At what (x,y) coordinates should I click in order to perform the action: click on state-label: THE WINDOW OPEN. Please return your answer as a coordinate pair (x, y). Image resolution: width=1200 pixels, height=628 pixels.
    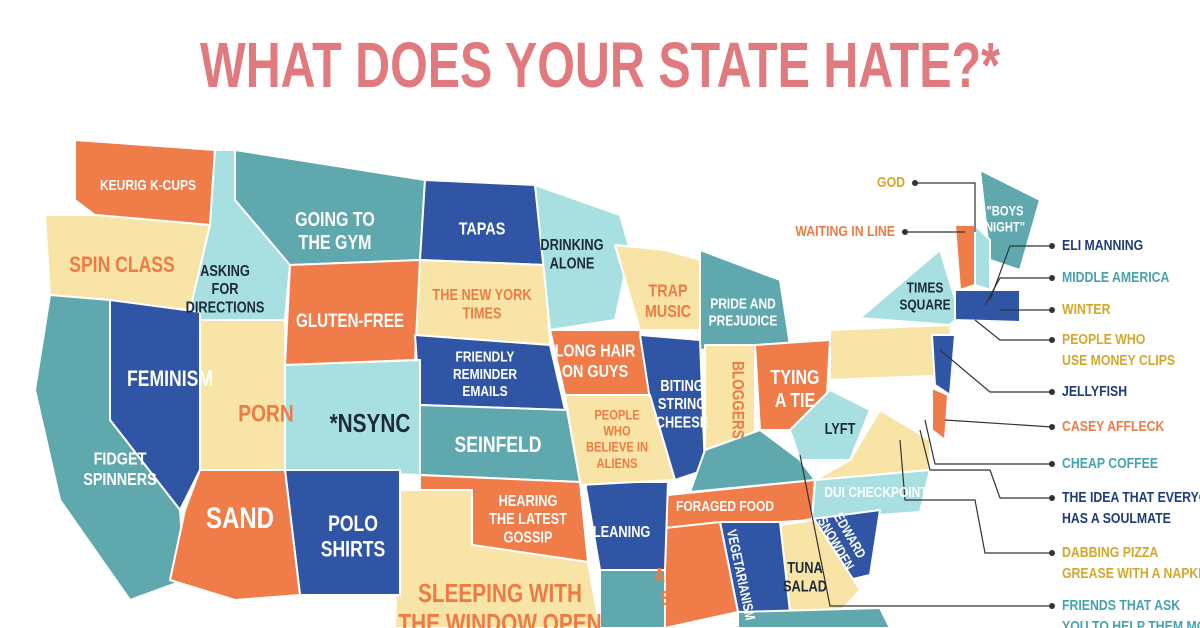
    Looking at the image, I should click on (499, 618).